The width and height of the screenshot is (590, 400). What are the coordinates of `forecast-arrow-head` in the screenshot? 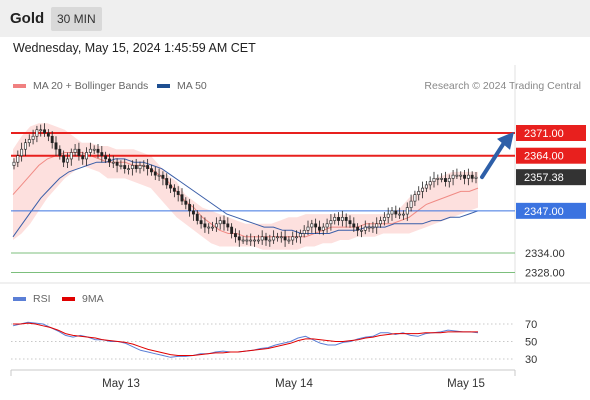 It's located at (505, 140).